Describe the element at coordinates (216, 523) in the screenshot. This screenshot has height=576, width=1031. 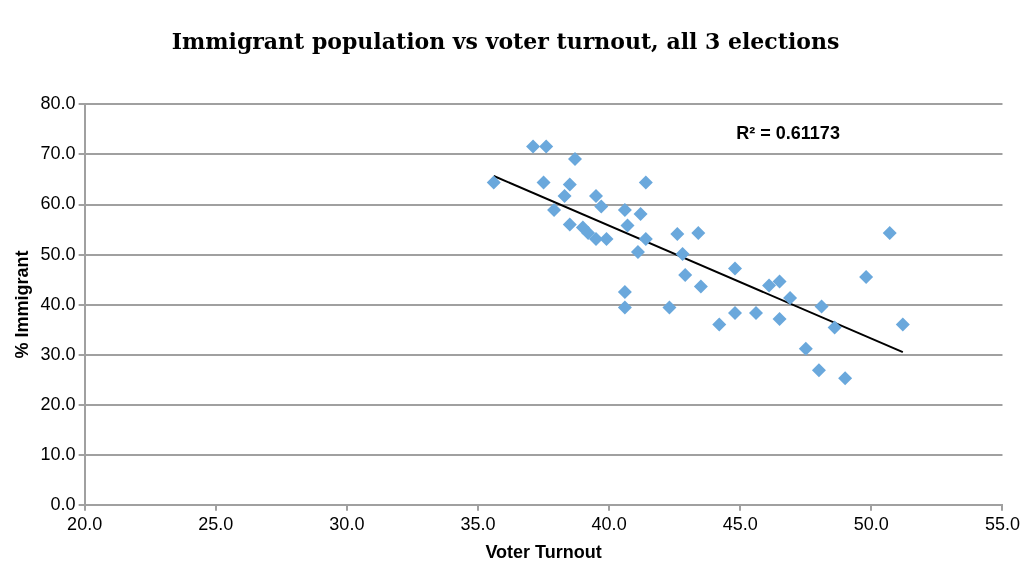
I see `x-tick-label: 25.0` at that location.